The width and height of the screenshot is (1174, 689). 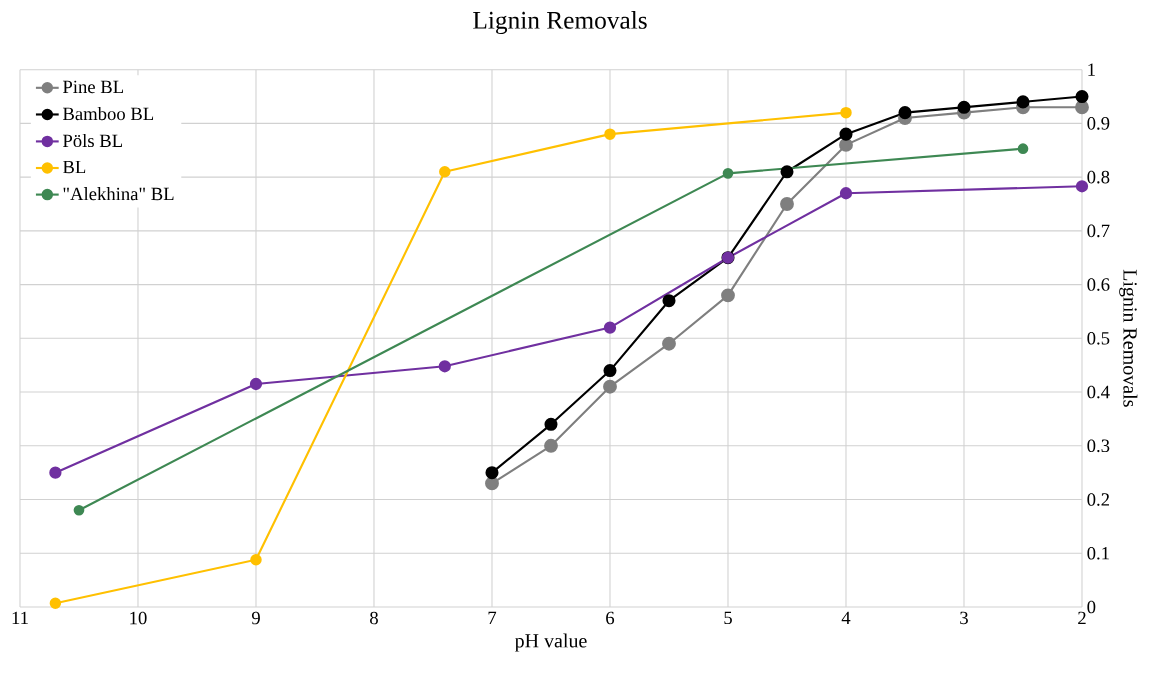 I want to click on x-tick-label: 8, so click(x=374, y=618).